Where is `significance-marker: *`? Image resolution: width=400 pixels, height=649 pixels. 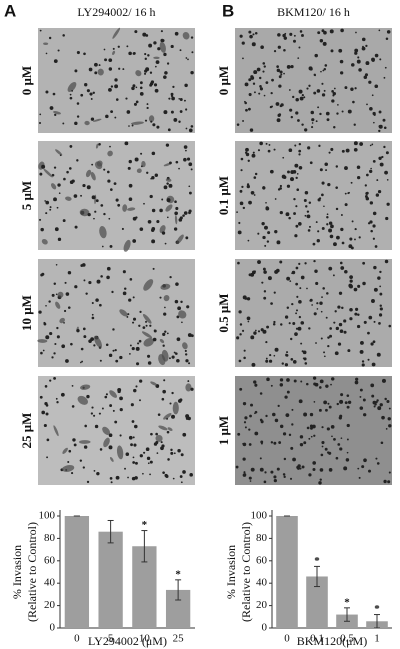
significance-marker: * is located at coordinates (347, 602).